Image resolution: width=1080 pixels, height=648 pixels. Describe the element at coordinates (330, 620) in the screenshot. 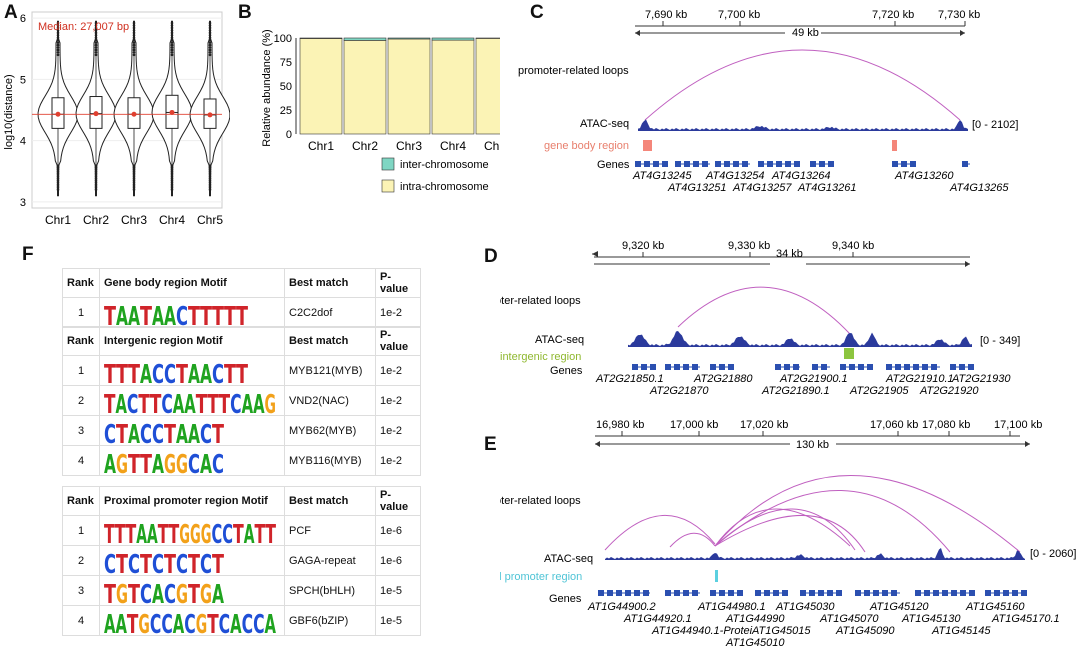

I see `best-match-cell: GBF6(bZIP)` at that location.